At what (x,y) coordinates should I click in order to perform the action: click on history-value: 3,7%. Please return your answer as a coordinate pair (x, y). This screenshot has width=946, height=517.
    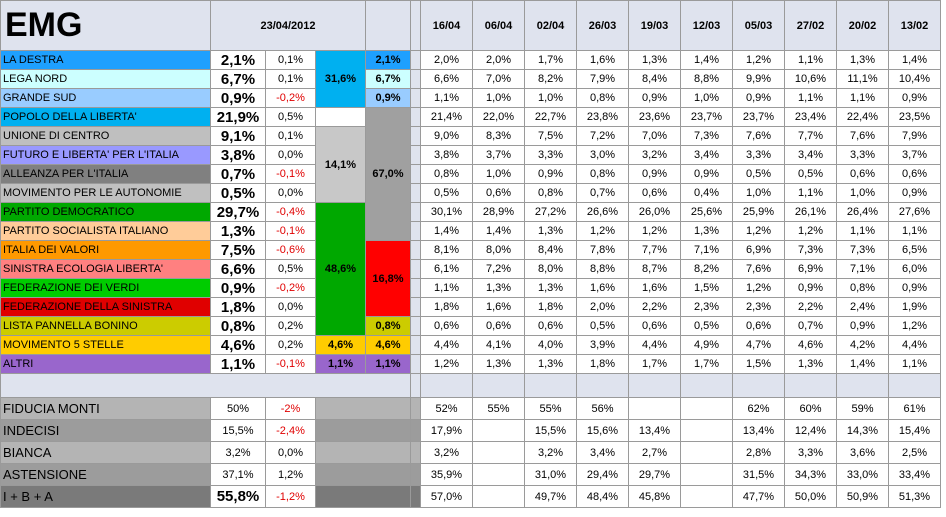
    Looking at the image, I should click on (914, 155).